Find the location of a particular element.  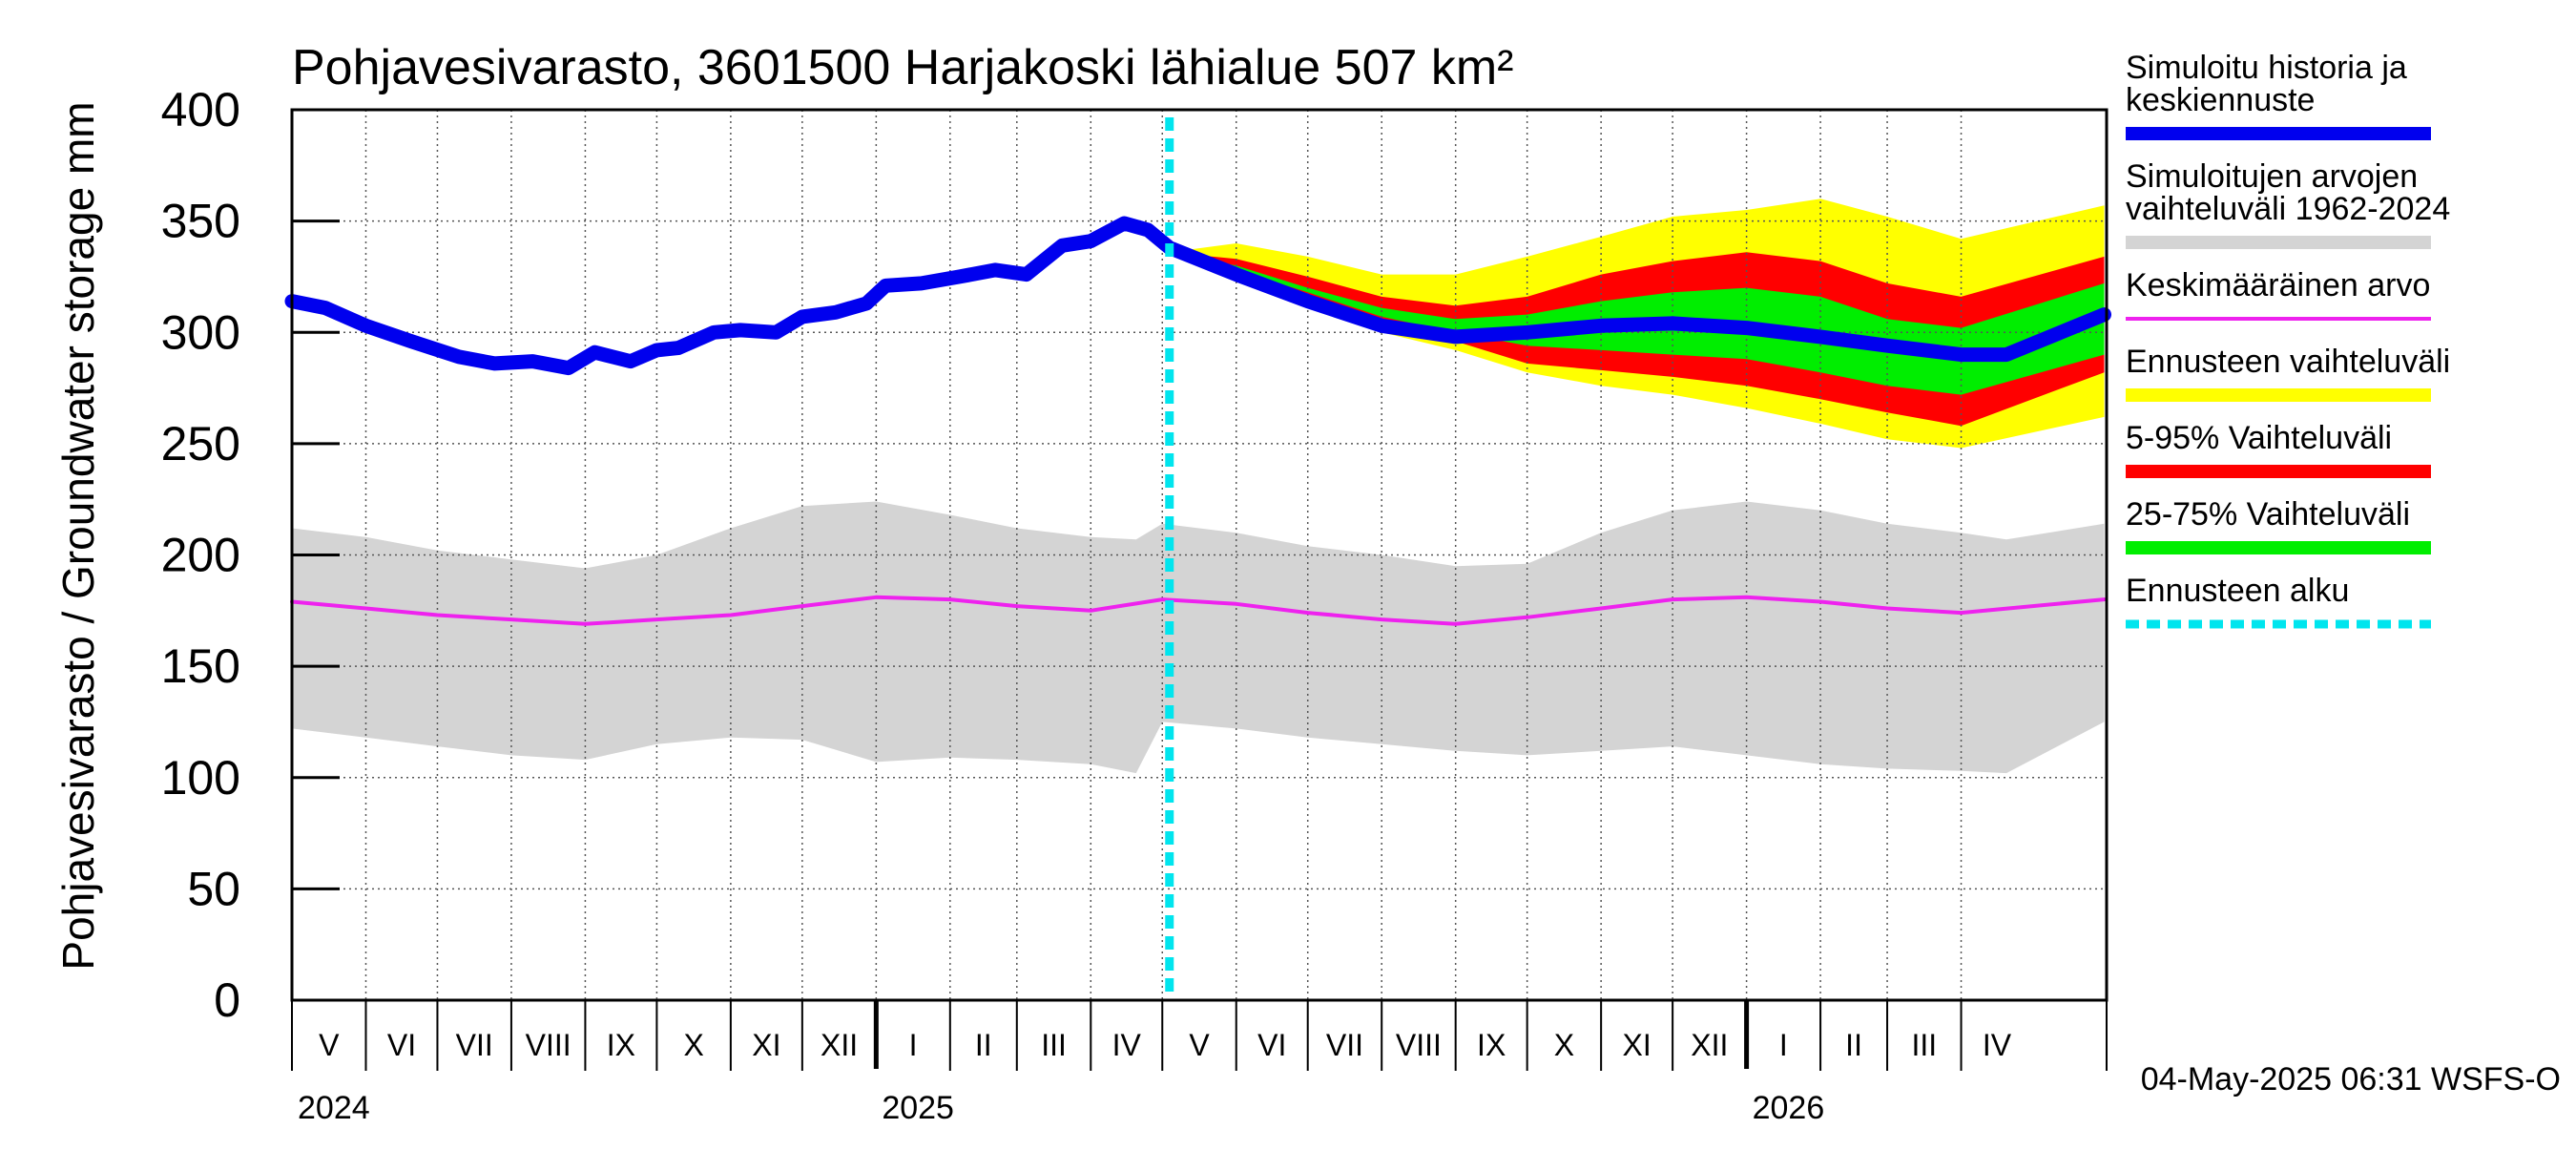

legend-item: Keskimääräinen arvo is located at coordinates (2278, 294).